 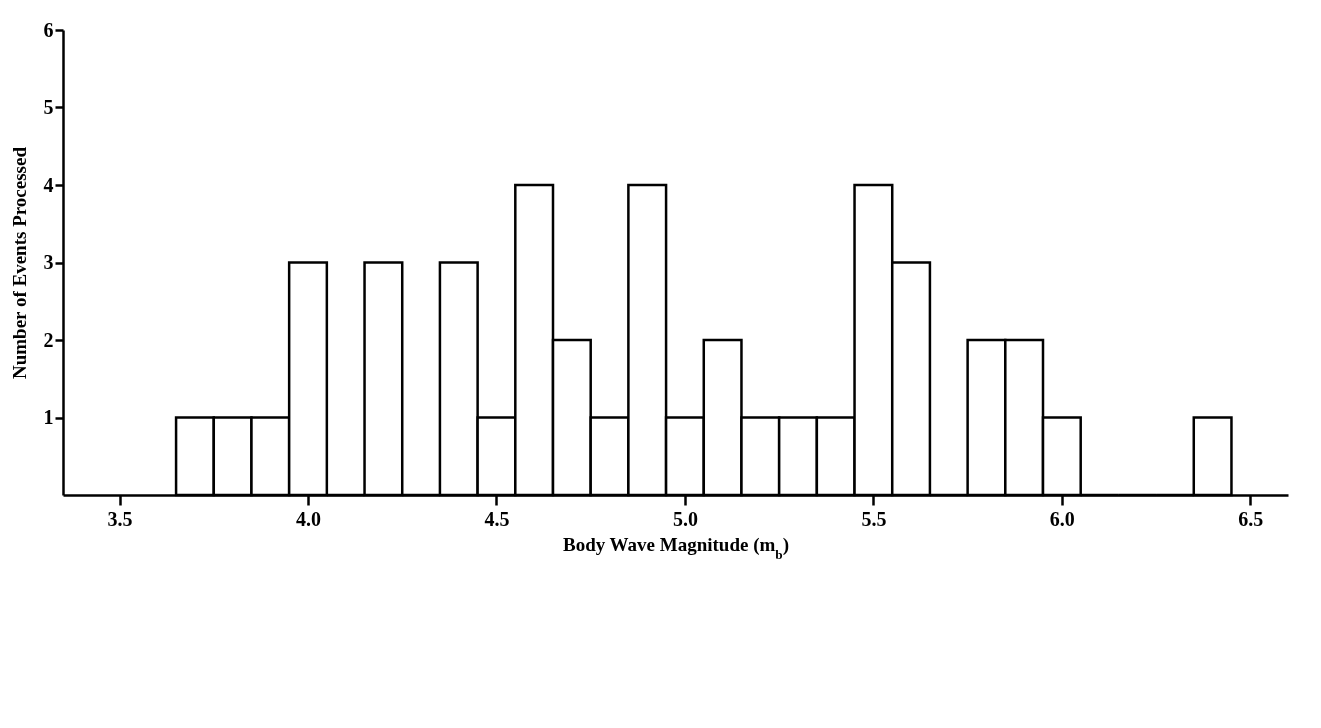 What do you see at coordinates (308, 518) in the screenshot?
I see `x-tick-label: 4.0` at bounding box center [308, 518].